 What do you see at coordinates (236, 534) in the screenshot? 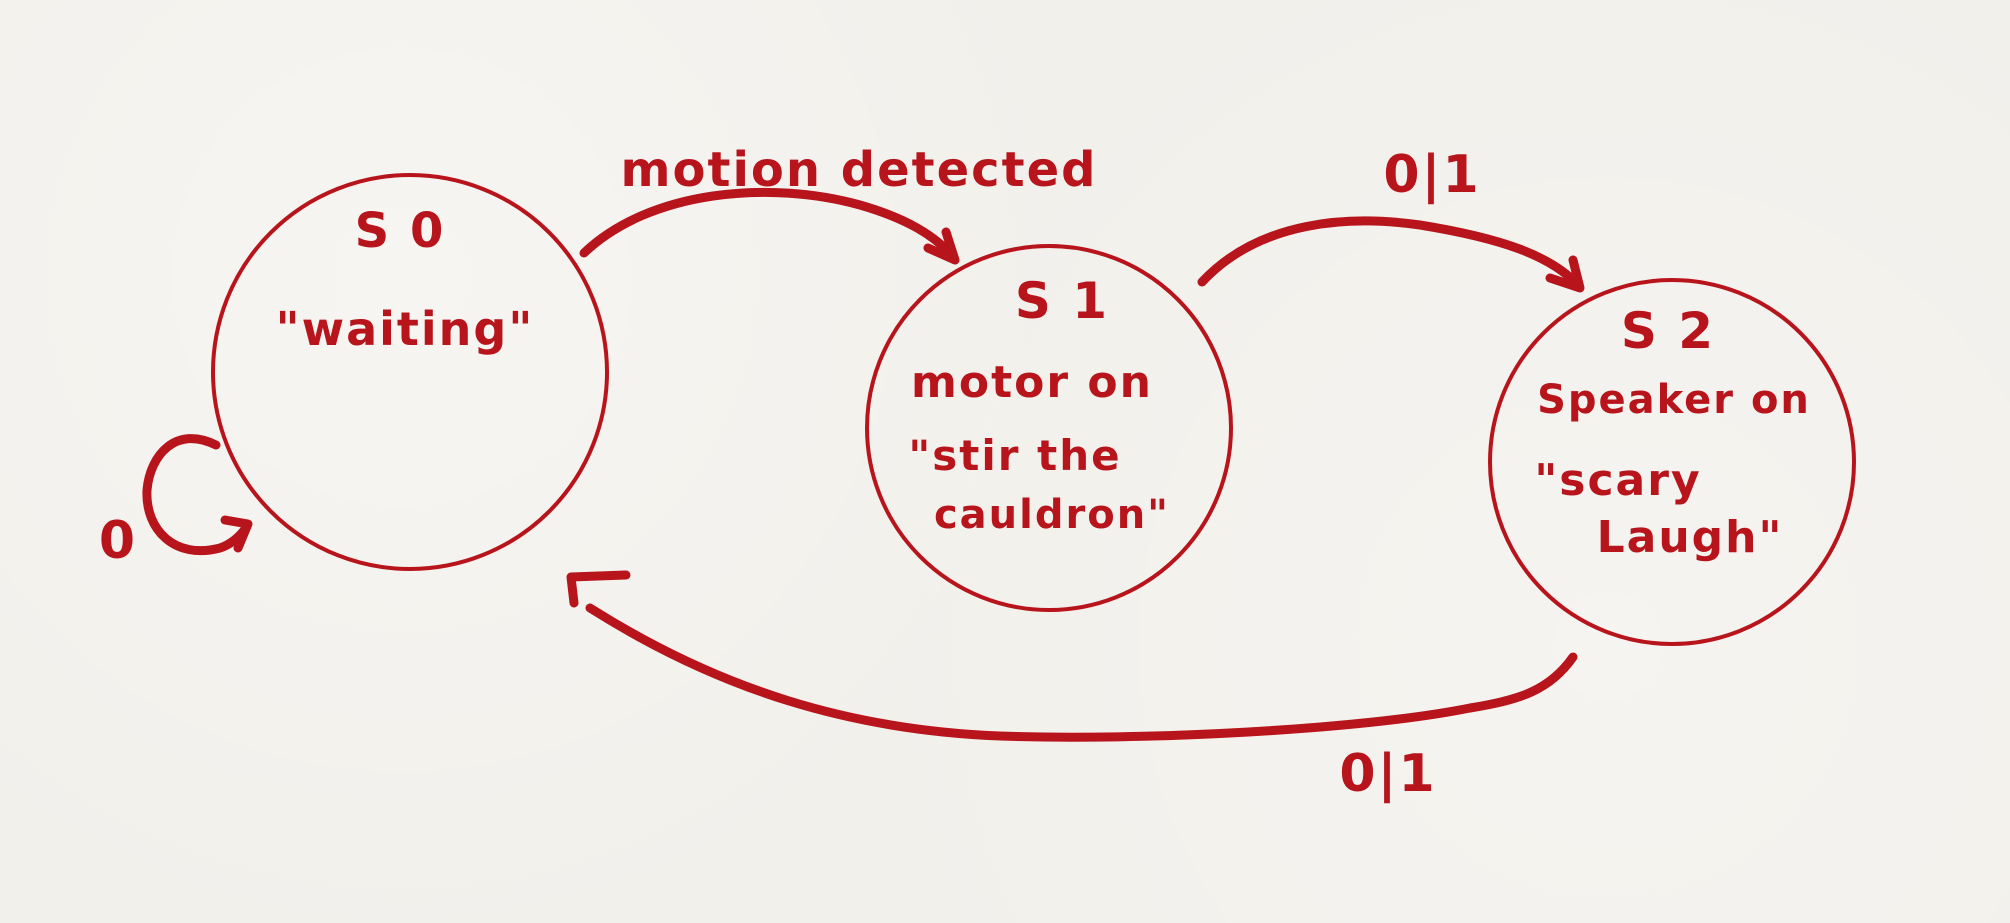
I see `self-loop-arrowhead` at bounding box center [236, 534].